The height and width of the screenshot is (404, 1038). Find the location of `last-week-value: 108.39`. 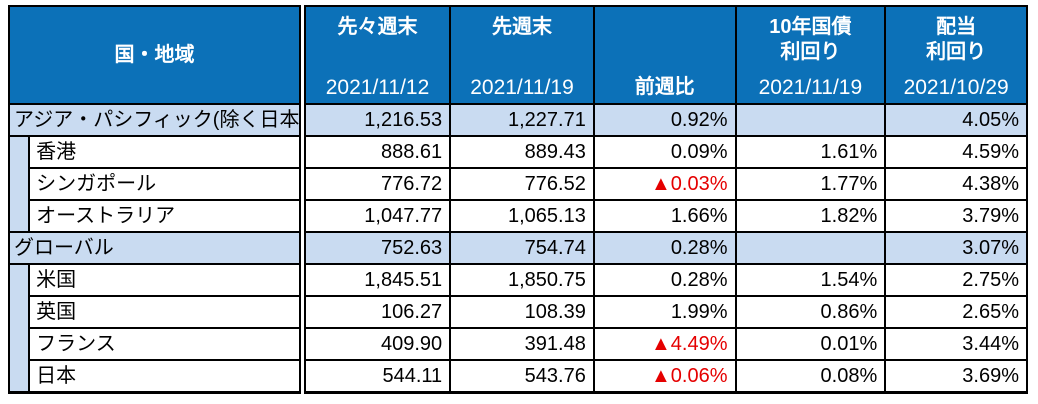

last-week-value: 108.39 is located at coordinates (522, 312).